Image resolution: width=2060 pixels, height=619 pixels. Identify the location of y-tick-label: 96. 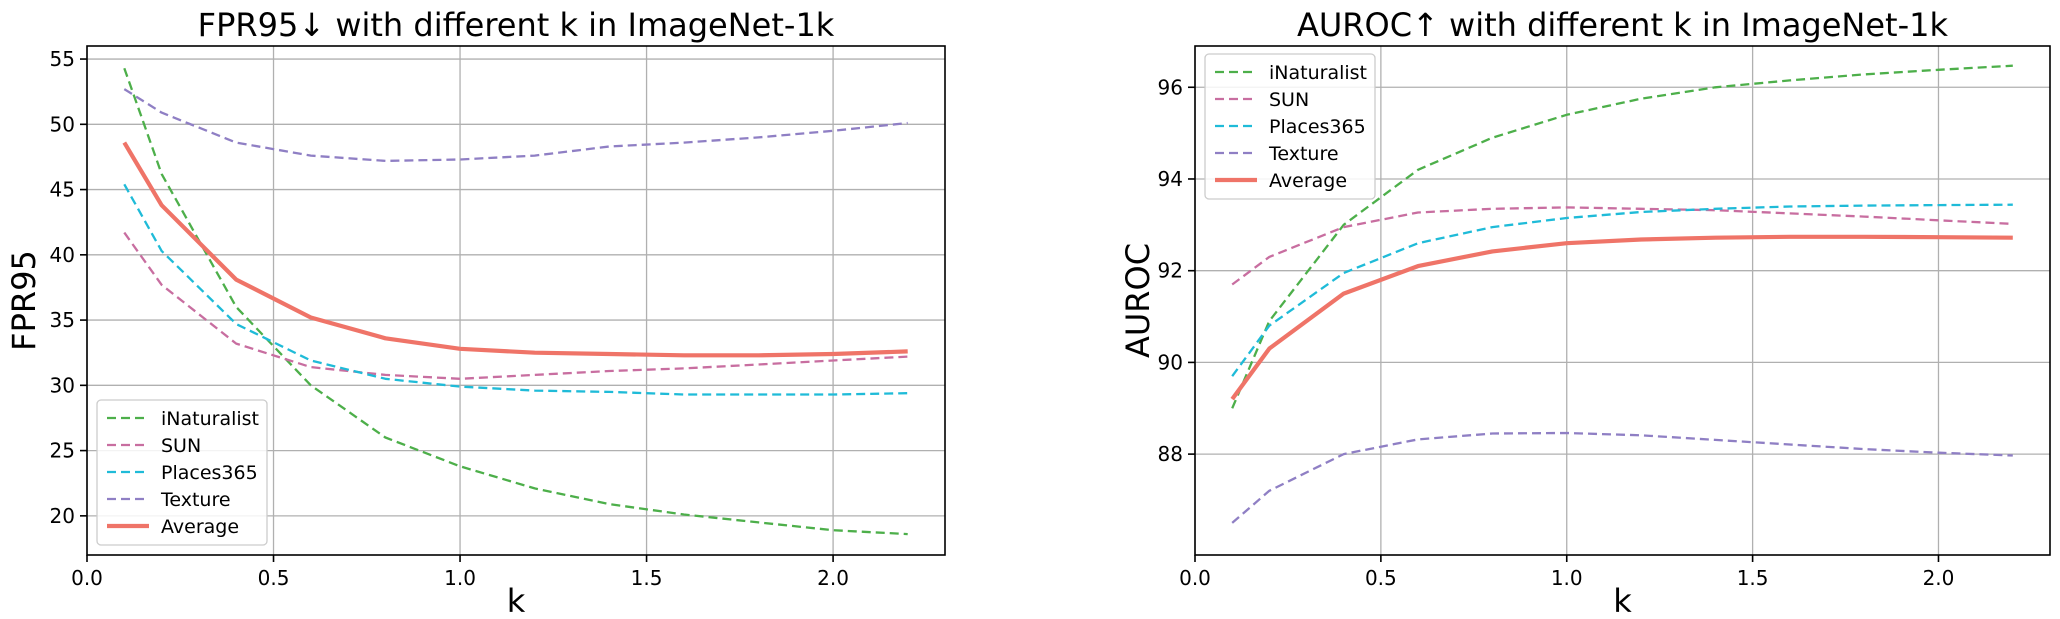
(1170, 87).